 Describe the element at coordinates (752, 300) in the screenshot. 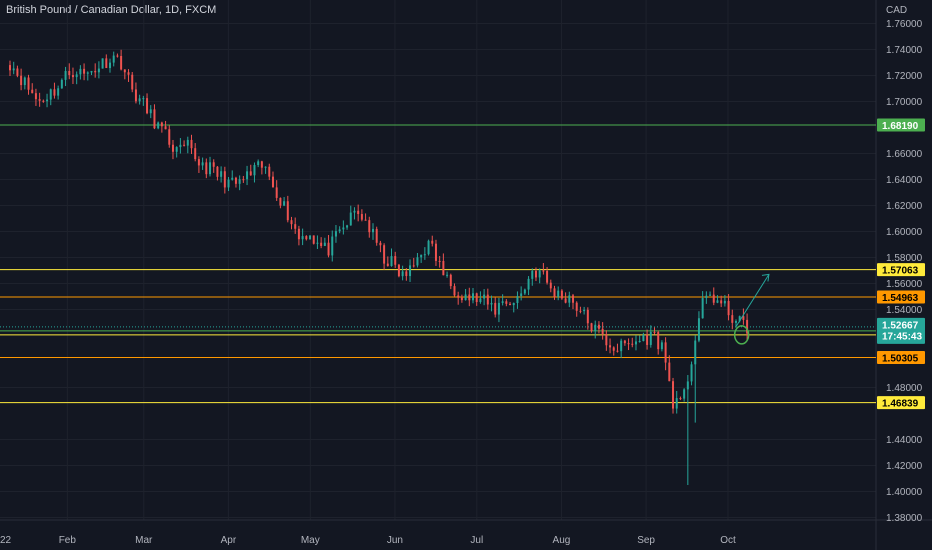

I see `projection-arrow` at that location.